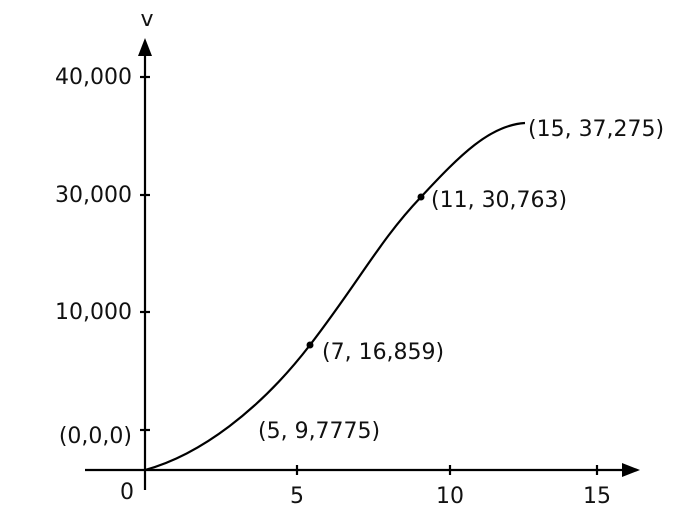 The width and height of the screenshot is (682, 519). What do you see at coordinates (93, 312) in the screenshot?
I see `y-tick-label: 10,000` at bounding box center [93, 312].